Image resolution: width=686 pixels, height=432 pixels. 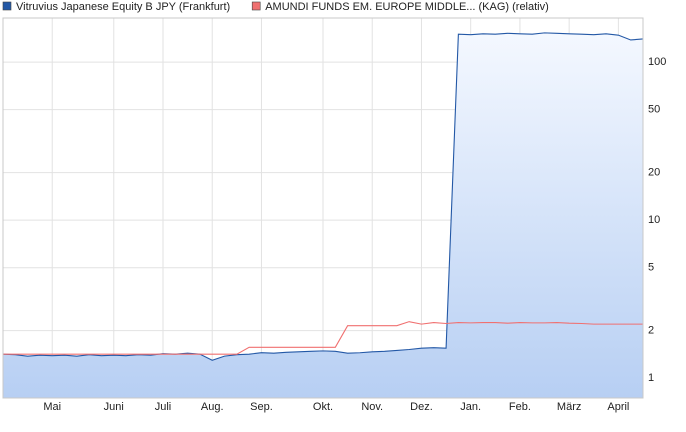 What do you see at coordinates (163, 407) in the screenshot?
I see `x-tick-label: Juli` at bounding box center [163, 407].